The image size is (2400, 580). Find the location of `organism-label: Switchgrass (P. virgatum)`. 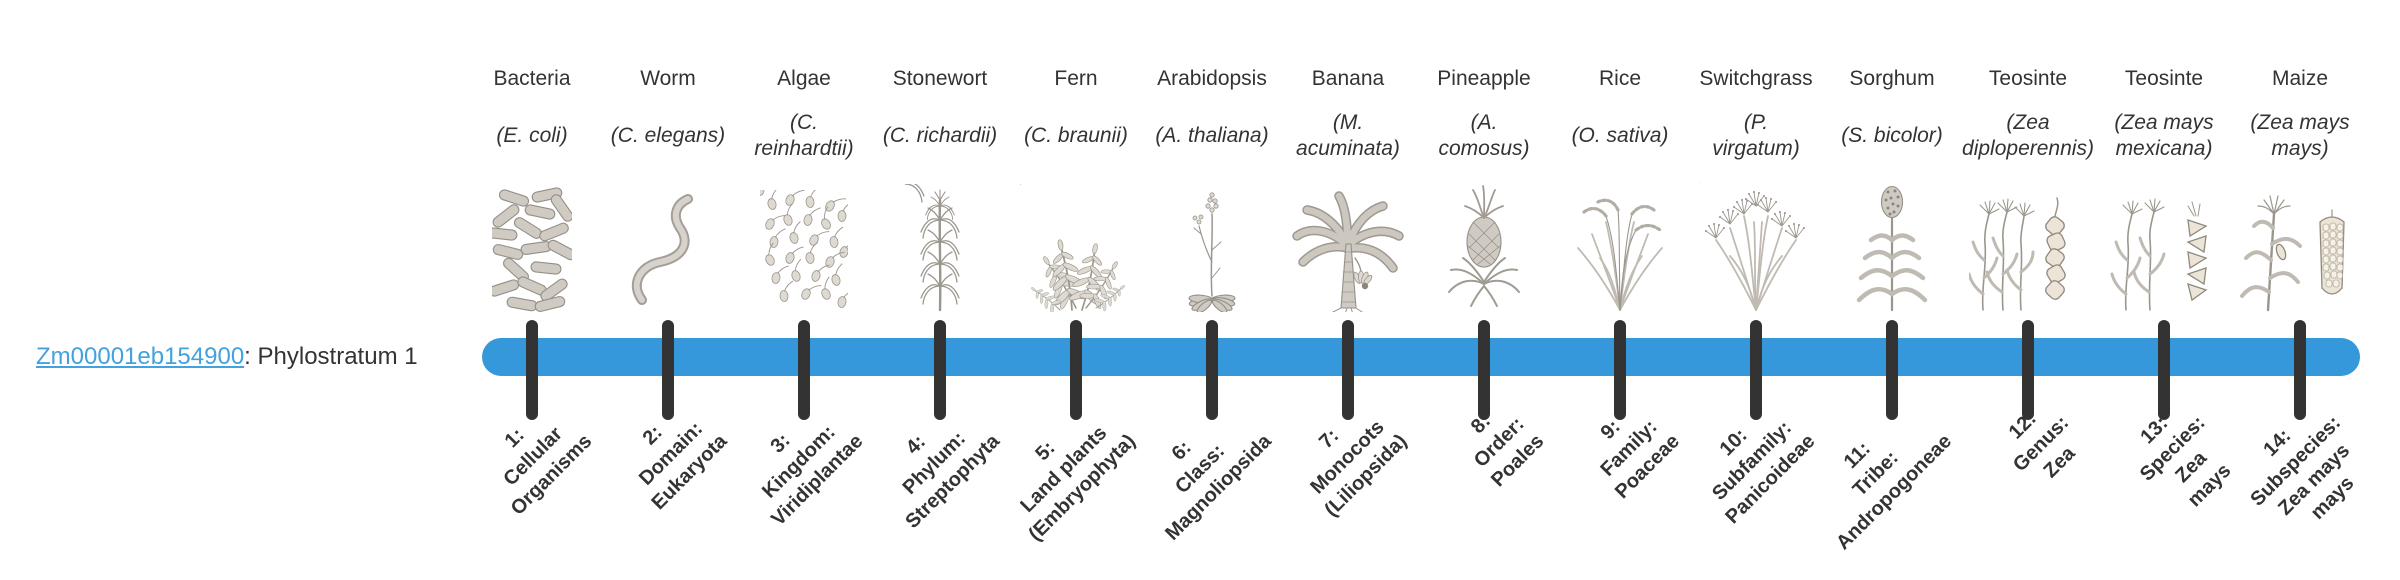

organism-label: Switchgrass (P. virgatum) is located at coordinates (1756, 114).